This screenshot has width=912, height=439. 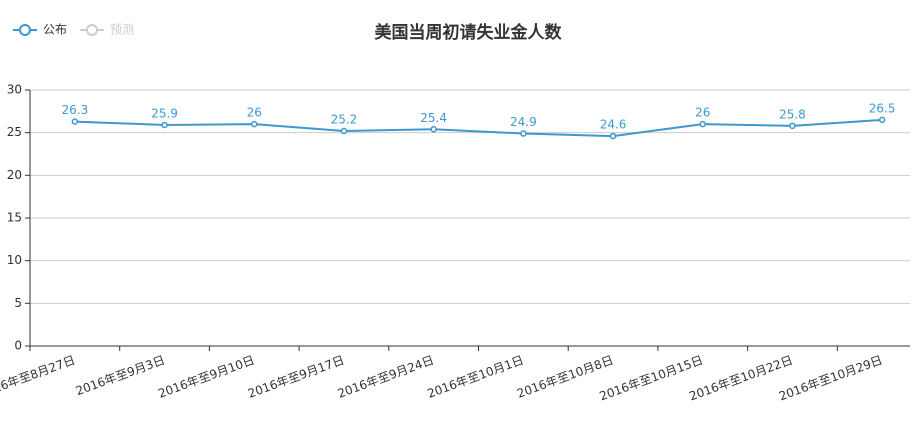 What do you see at coordinates (18, 303) in the screenshot?
I see `y-tick-label: 5` at bounding box center [18, 303].